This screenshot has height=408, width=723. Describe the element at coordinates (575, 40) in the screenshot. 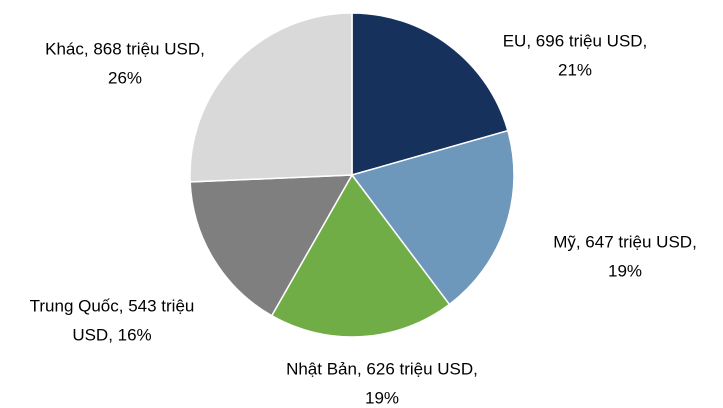

I see `slice-label: EU, 696 triệu USD,` at that location.